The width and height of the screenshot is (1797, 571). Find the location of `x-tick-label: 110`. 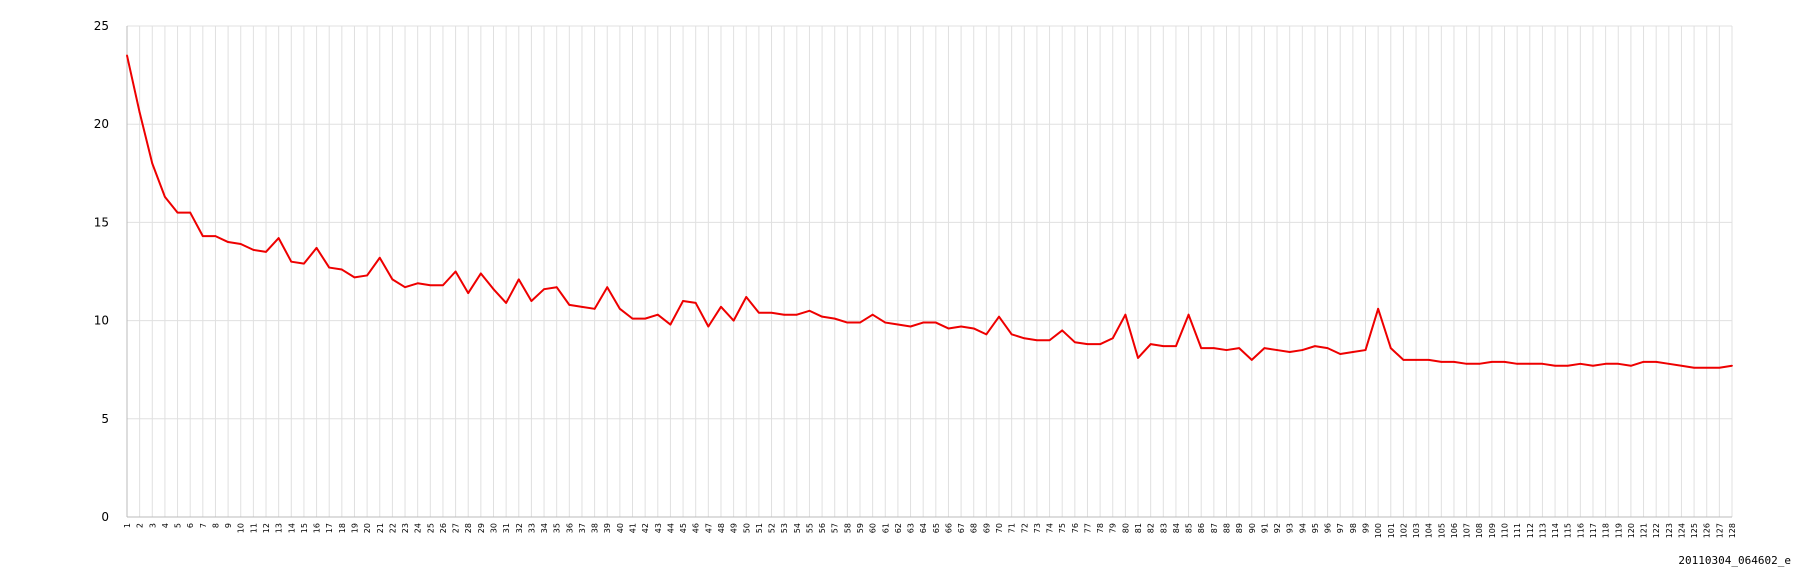

x-tick-label: 110 is located at coordinates (1505, 530).